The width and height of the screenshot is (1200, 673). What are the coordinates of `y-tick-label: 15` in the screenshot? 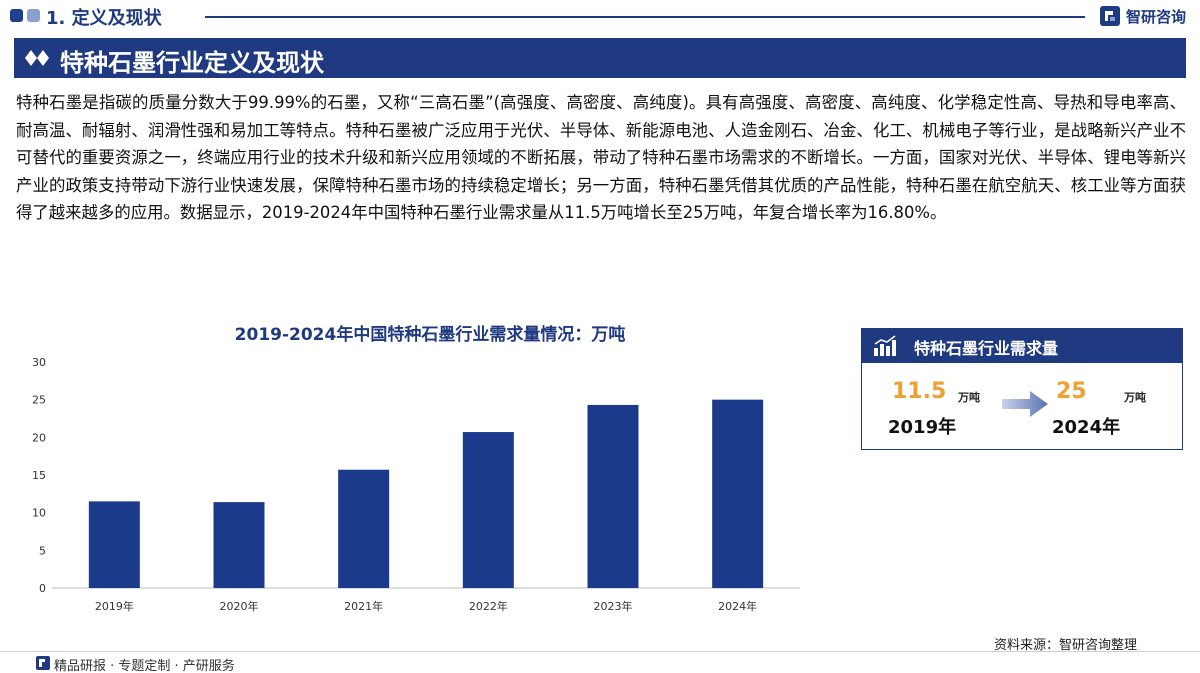 It's located at (39, 475).